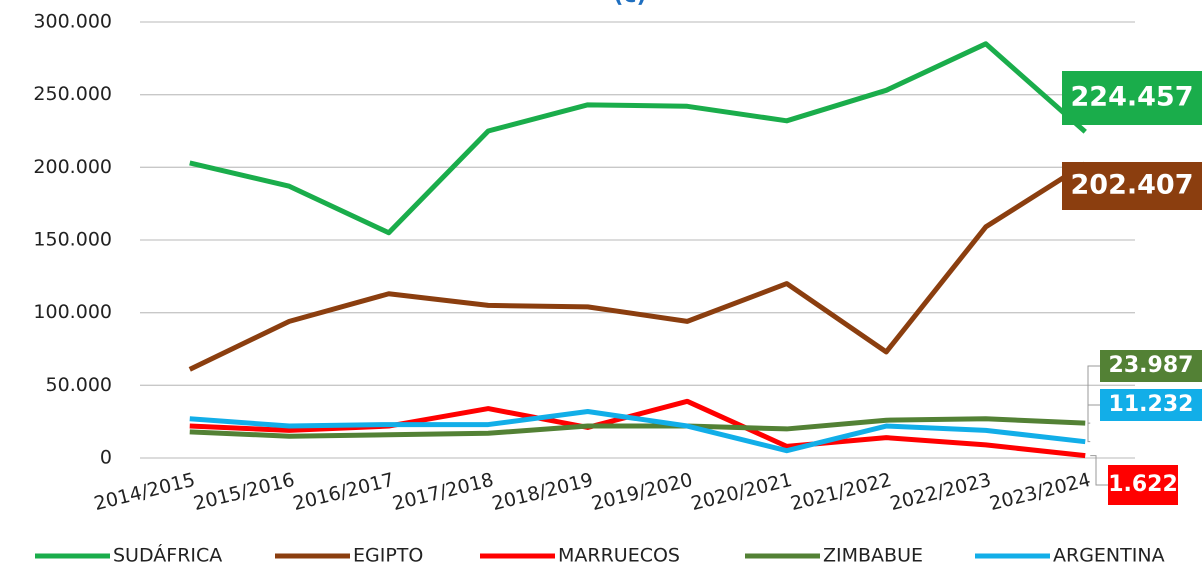 Image resolution: width=1202 pixels, height=574 pixels. Describe the element at coordinates (72, 94) in the screenshot. I see `y-tick-label: 250.000` at that location.